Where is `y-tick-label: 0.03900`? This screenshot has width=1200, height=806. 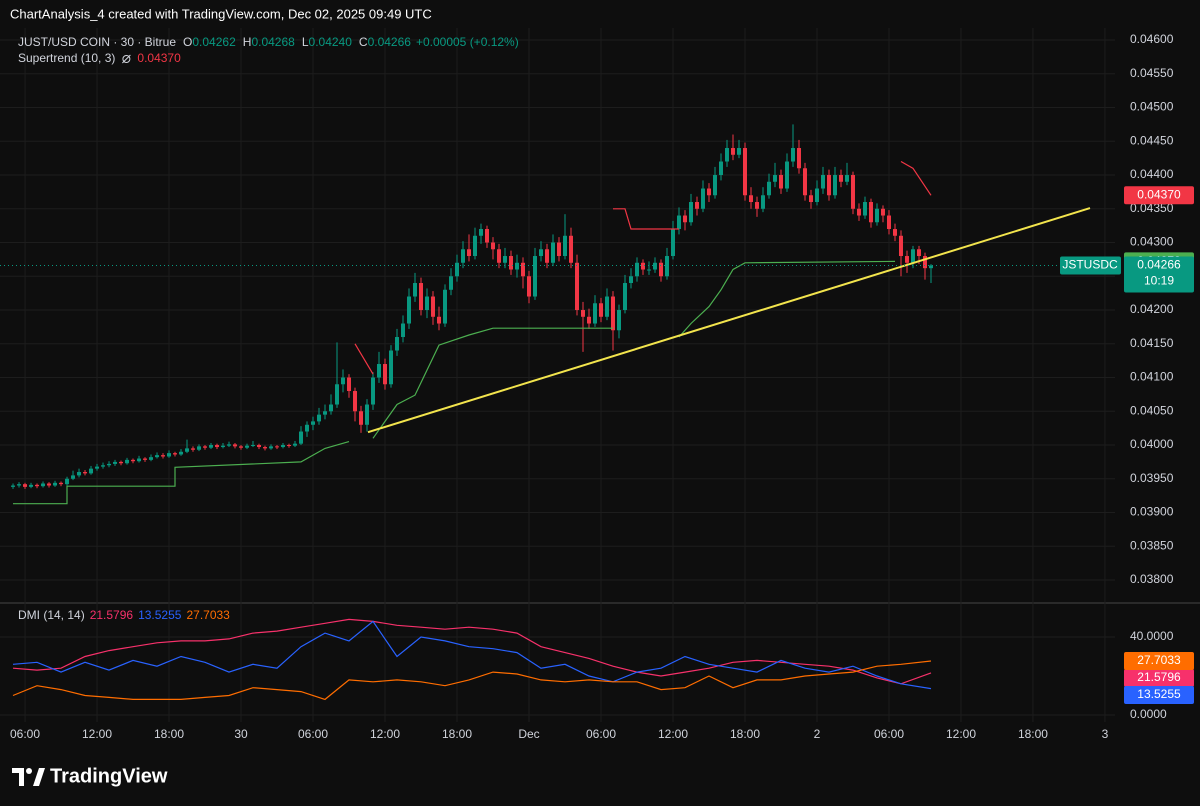
y-tick-label: 0.03900 is located at coordinates (1152, 512).